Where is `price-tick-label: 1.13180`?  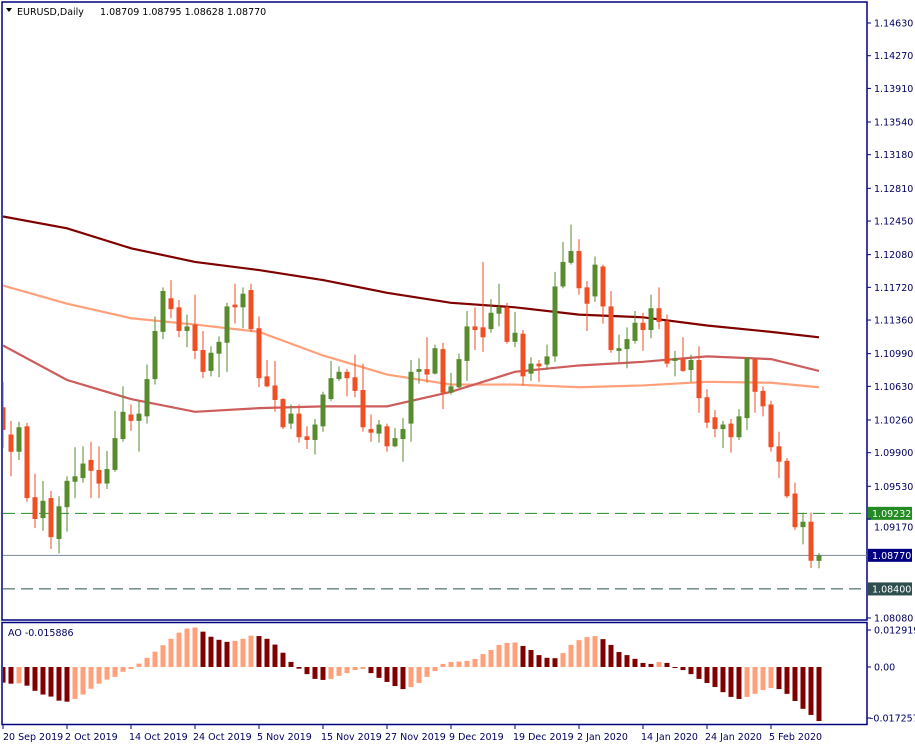
price-tick-label: 1.13180 is located at coordinates (893, 155).